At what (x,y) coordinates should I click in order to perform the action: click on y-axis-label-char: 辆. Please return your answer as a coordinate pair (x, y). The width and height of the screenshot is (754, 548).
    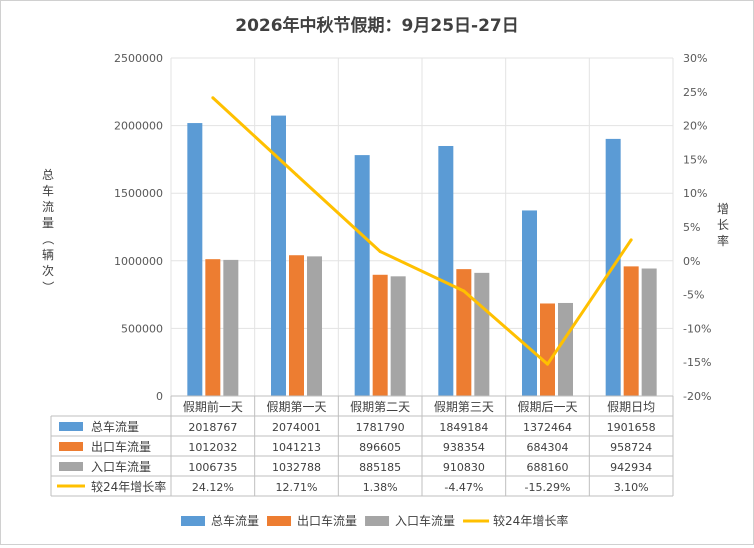
    Looking at the image, I should click on (48, 255).